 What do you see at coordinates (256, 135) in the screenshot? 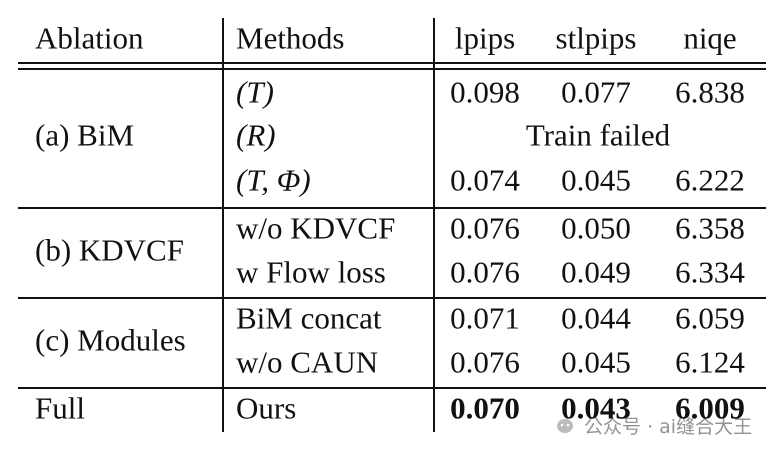
I see `method-cell: (R)` at bounding box center [256, 135].